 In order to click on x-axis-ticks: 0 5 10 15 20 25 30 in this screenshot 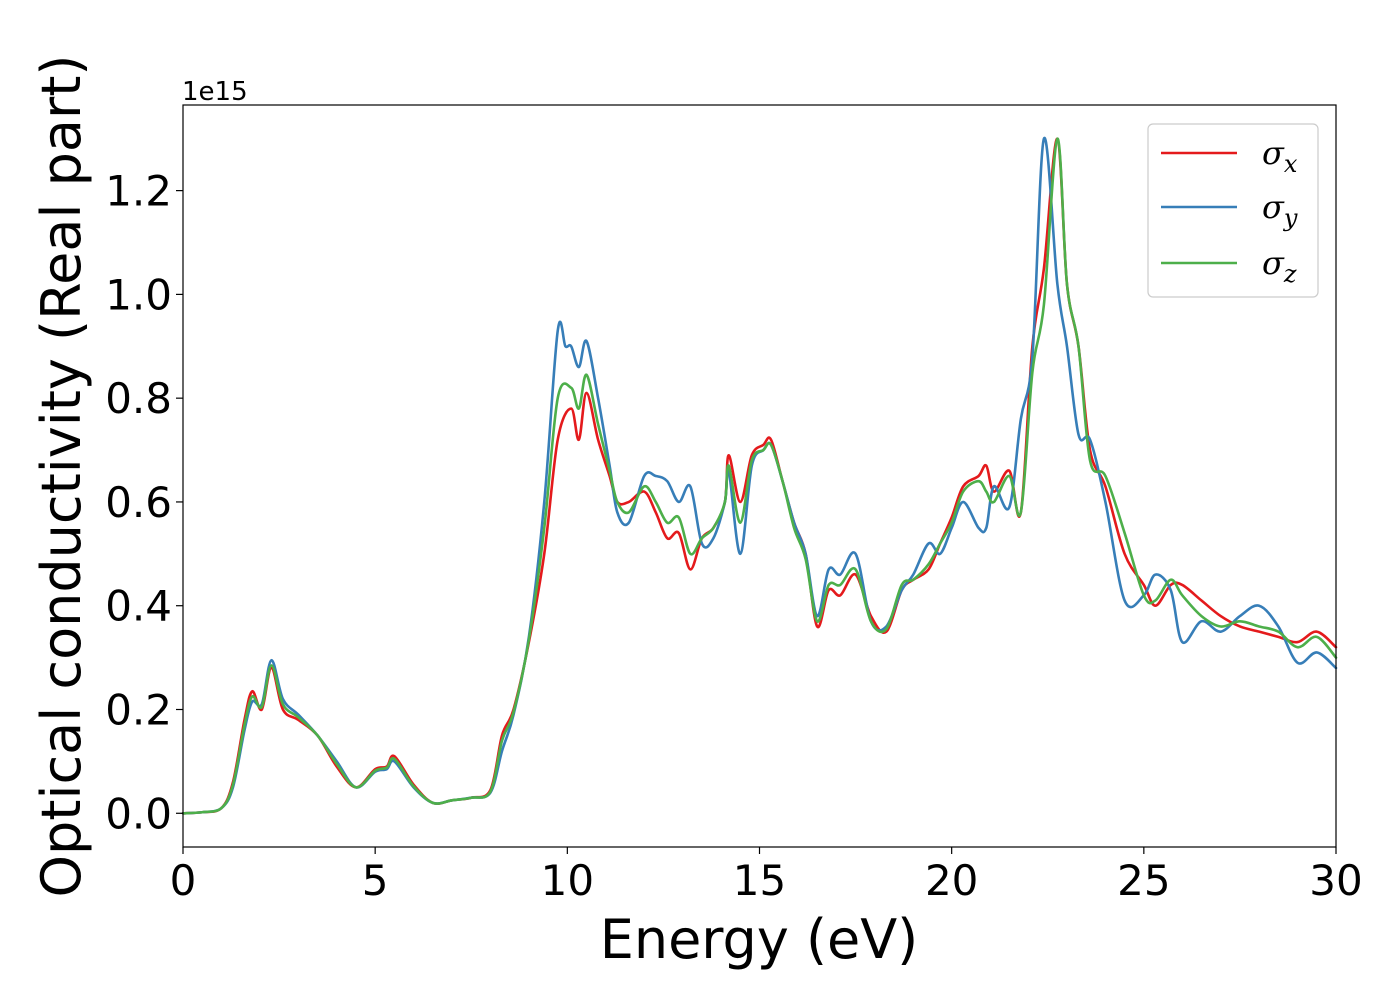, I will do `click(766, 876)`.